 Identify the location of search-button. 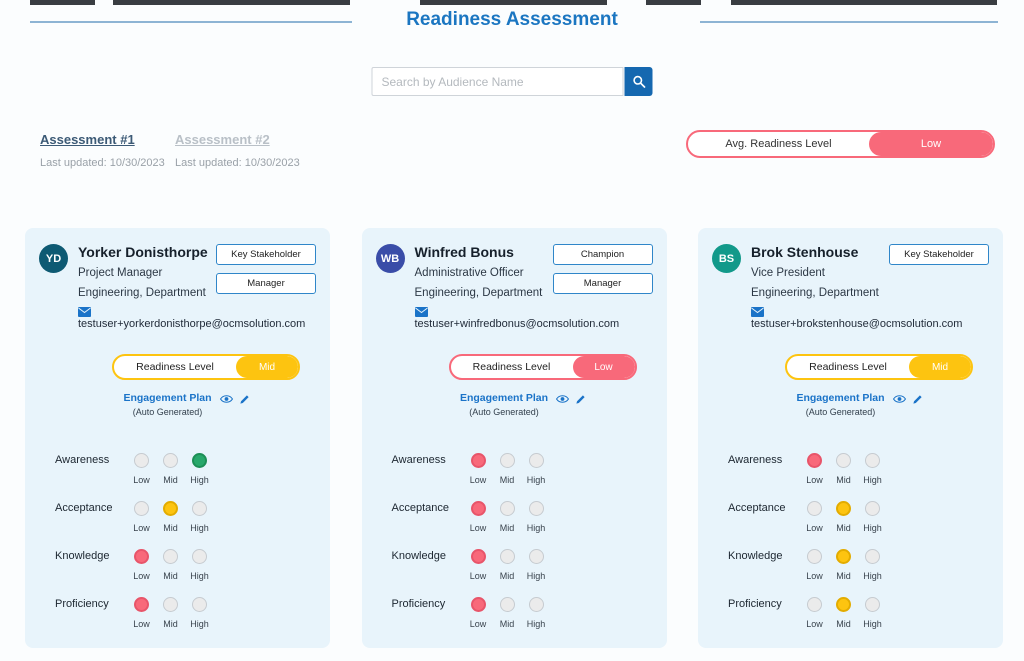
(638, 81).